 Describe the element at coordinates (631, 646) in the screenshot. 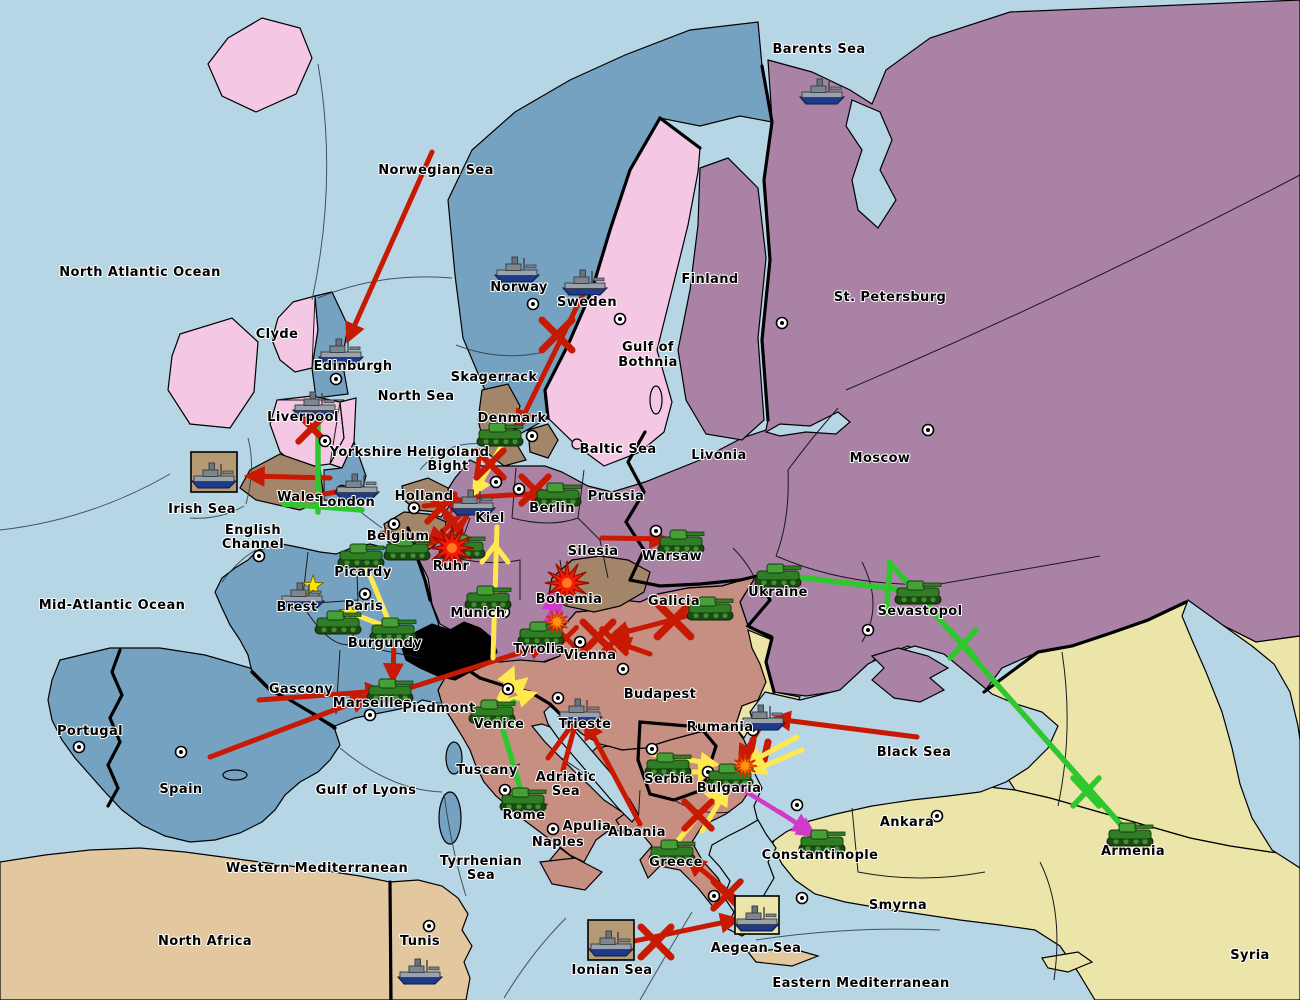

I see `arrow-budapest-vienna` at that location.